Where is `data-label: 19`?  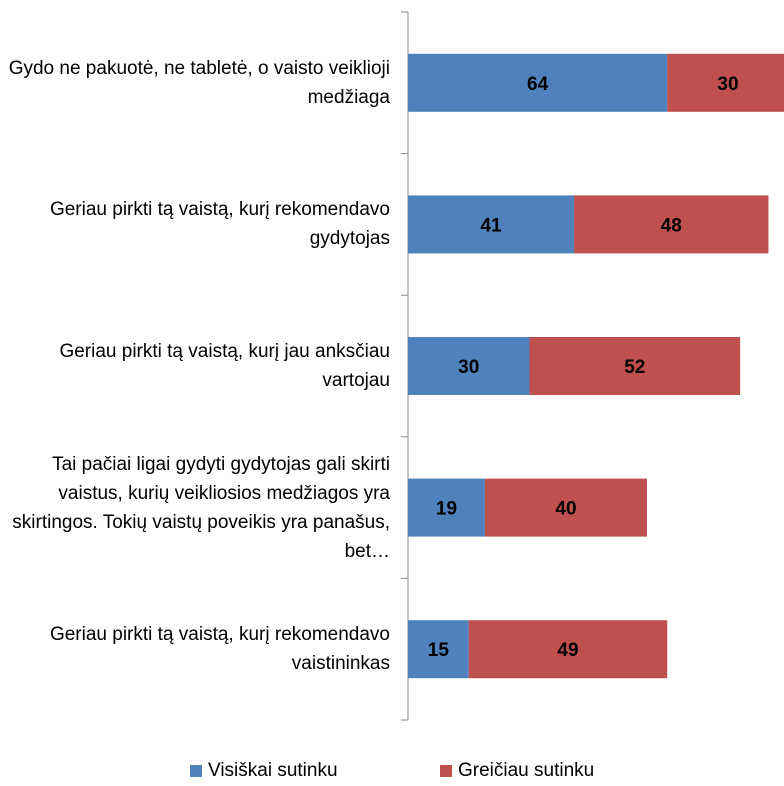 data-label: 19 is located at coordinates (446, 509).